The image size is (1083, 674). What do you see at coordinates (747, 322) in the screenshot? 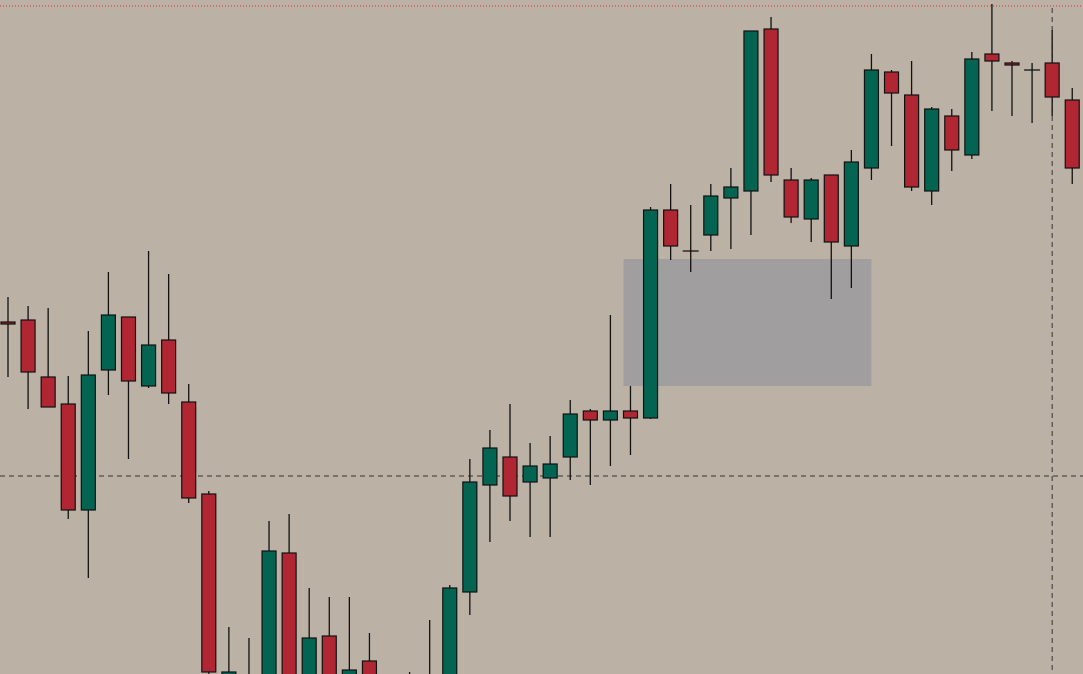
I see `price-zone-rectangle` at bounding box center [747, 322].